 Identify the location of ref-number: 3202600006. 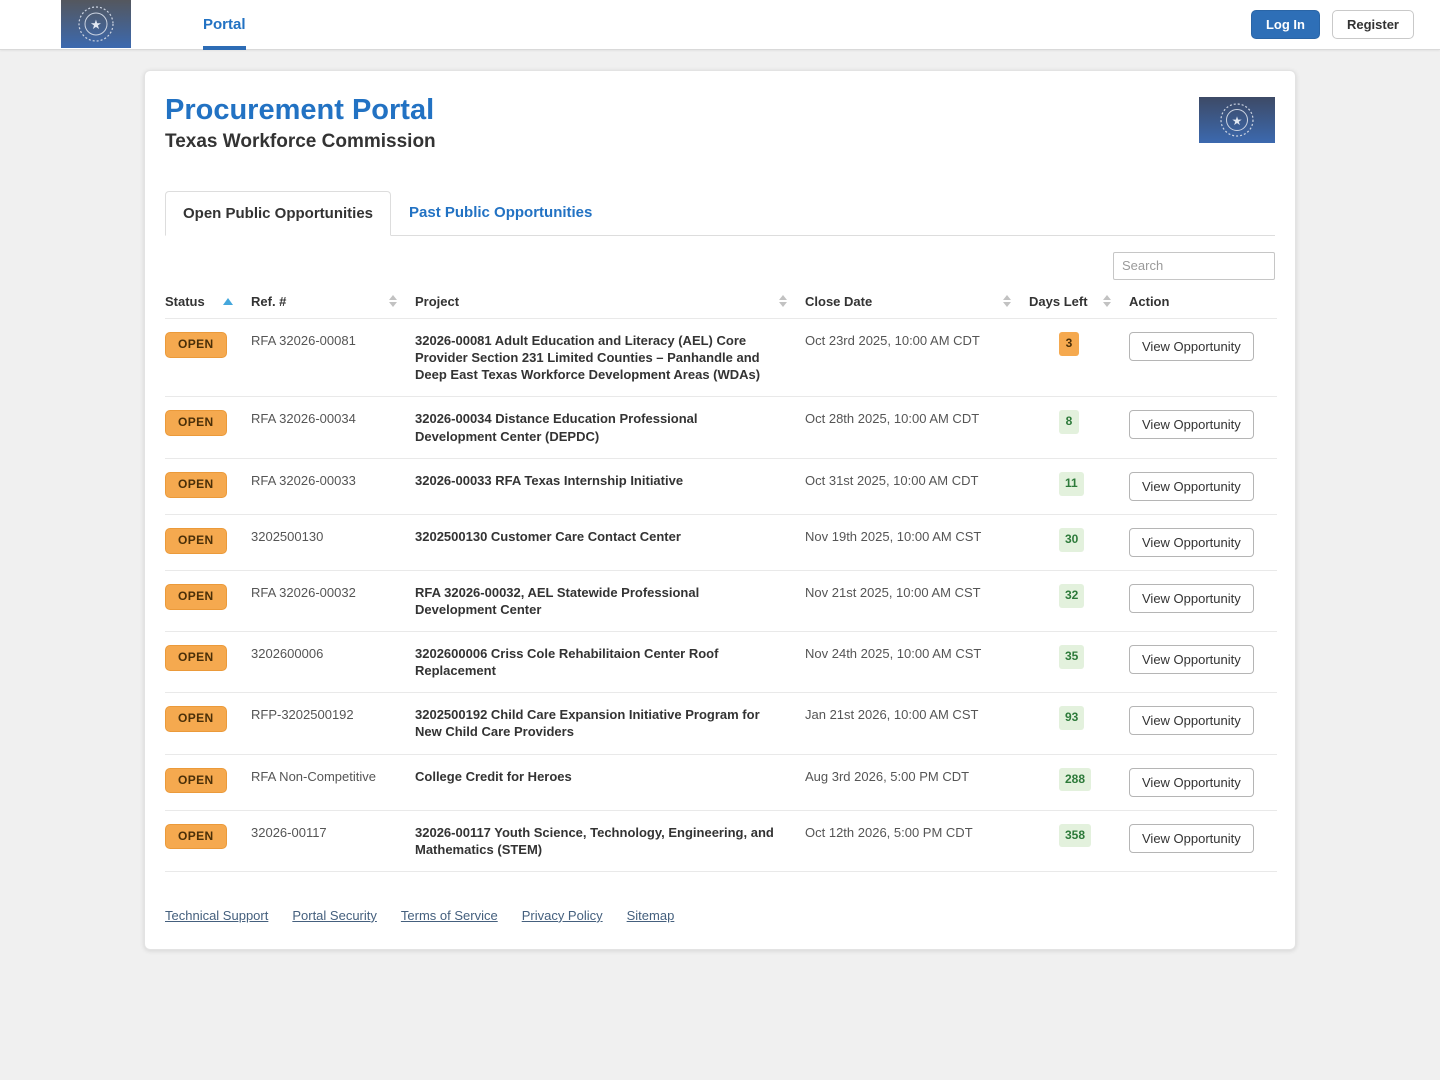
(287, 653).